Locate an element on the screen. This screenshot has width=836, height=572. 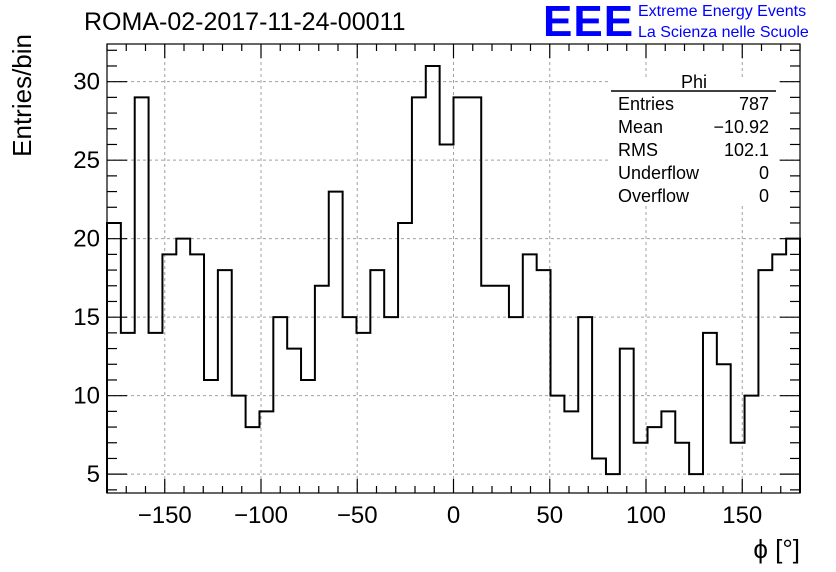
x-tick-label: 150 is located at coordinates (742, 515).